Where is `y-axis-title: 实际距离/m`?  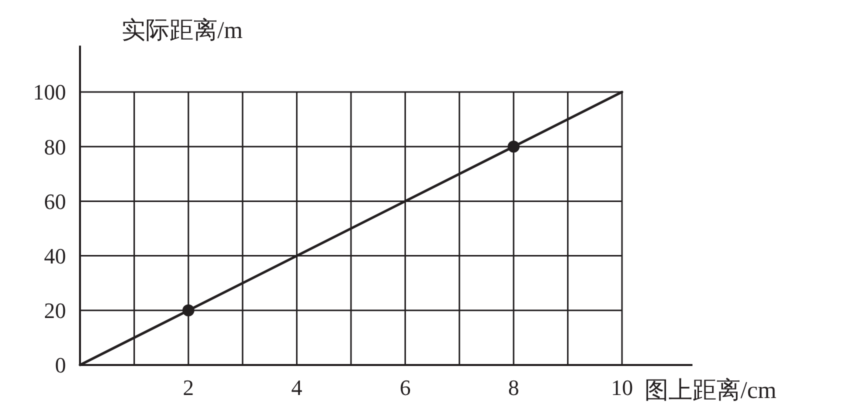
y-axis-title: 实际距离/m is located at coordinates (182, 30).